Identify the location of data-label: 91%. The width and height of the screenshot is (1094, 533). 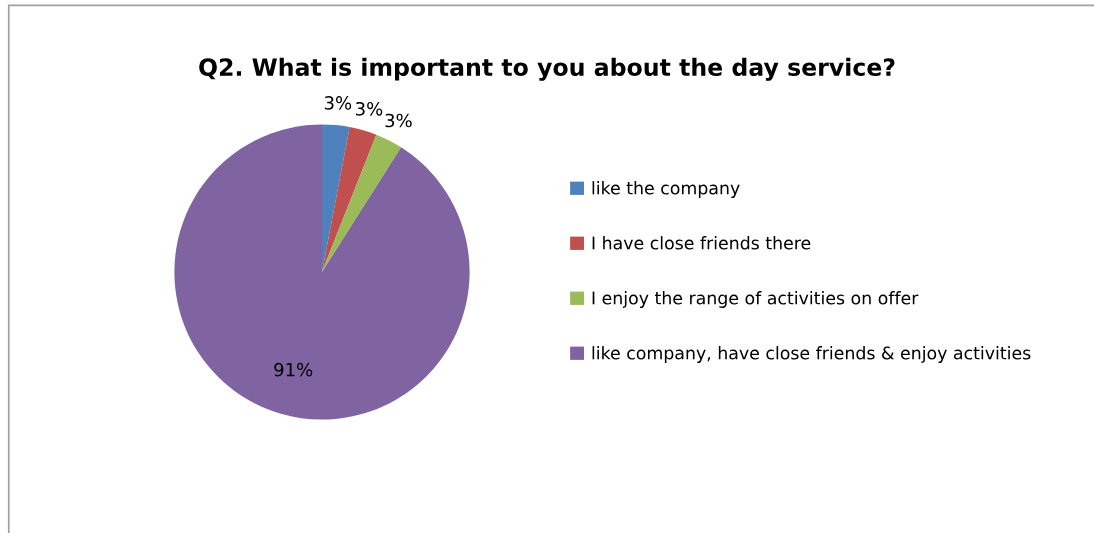
(293, 369).